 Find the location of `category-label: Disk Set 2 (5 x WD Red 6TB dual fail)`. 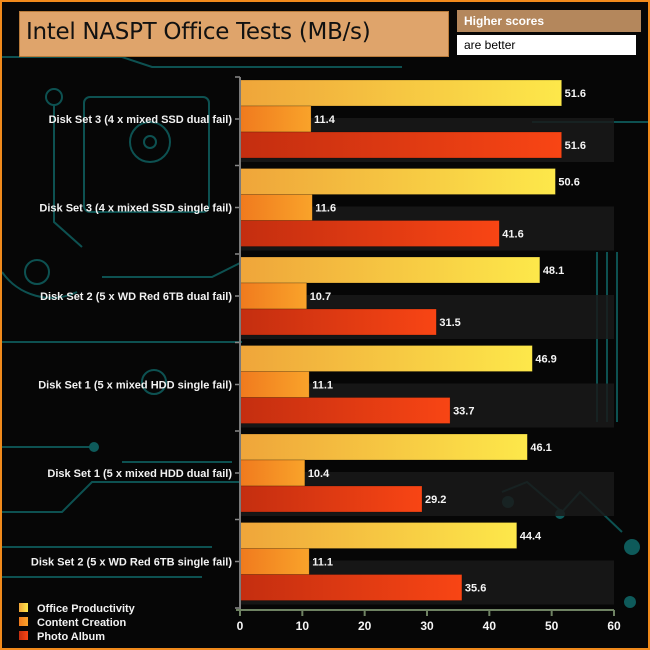

category-label: Disk Set 2 (5 x WD Red 6TB dual fail) is located at coordinates (136, 297).